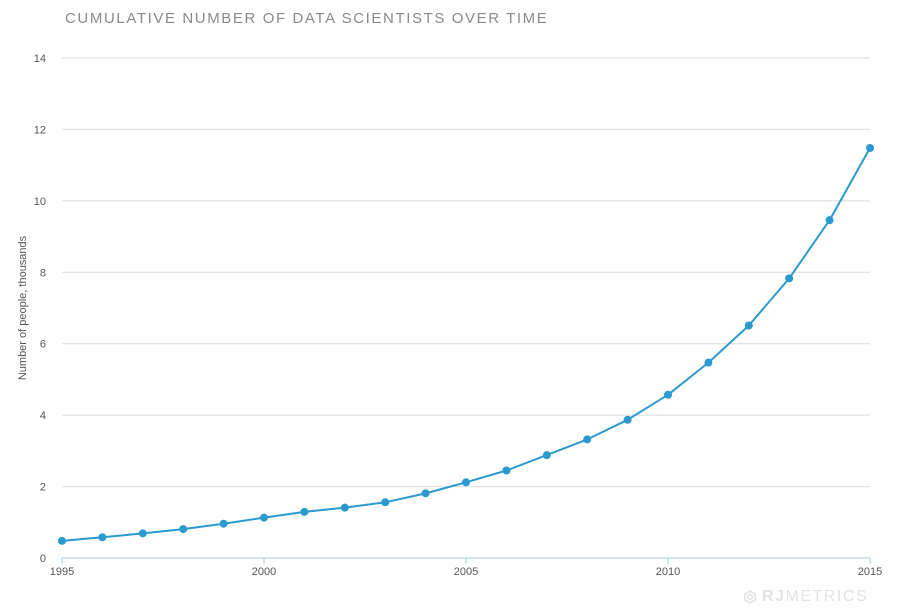 This screenshot has width=912, height=613. What do you see at coordinates (62, 572) in the screenshot?
I see `x-tick-label-1995: 1995` at bounding box center [62, 572].